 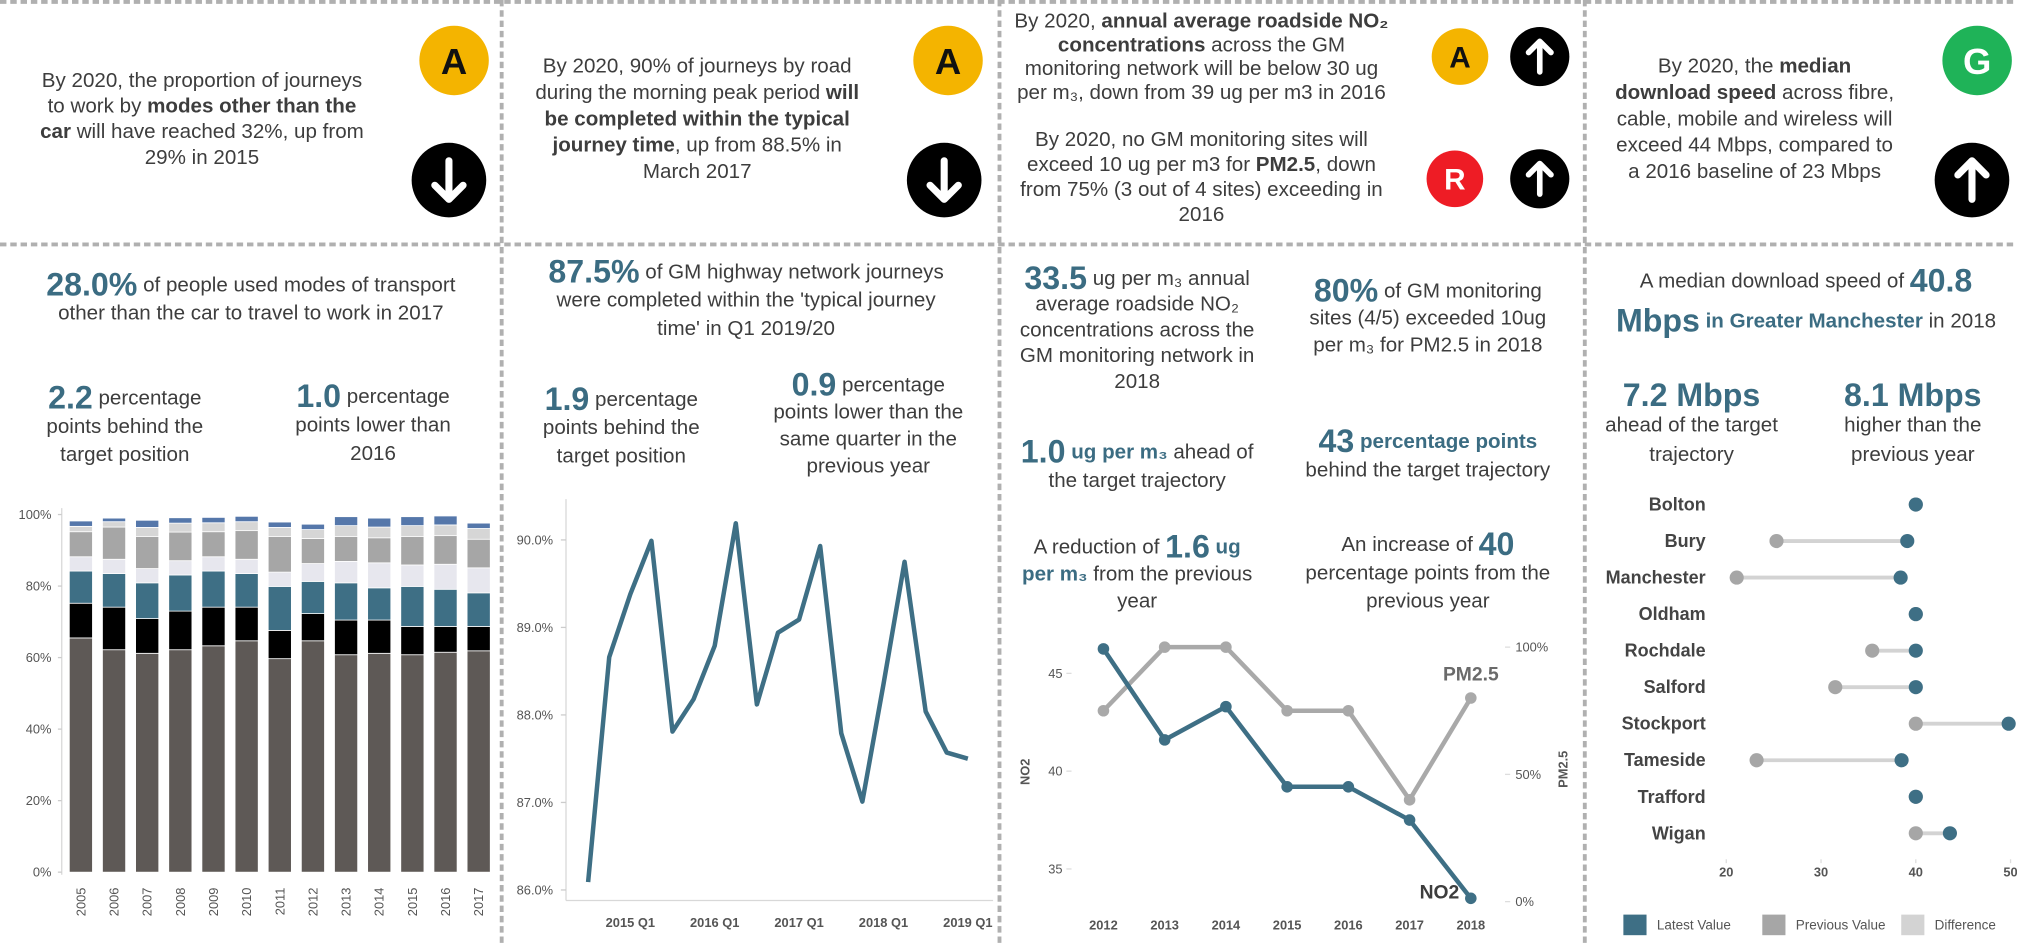 I want to click on y-tick-label: 86.0%, so click(x=535, y=889).